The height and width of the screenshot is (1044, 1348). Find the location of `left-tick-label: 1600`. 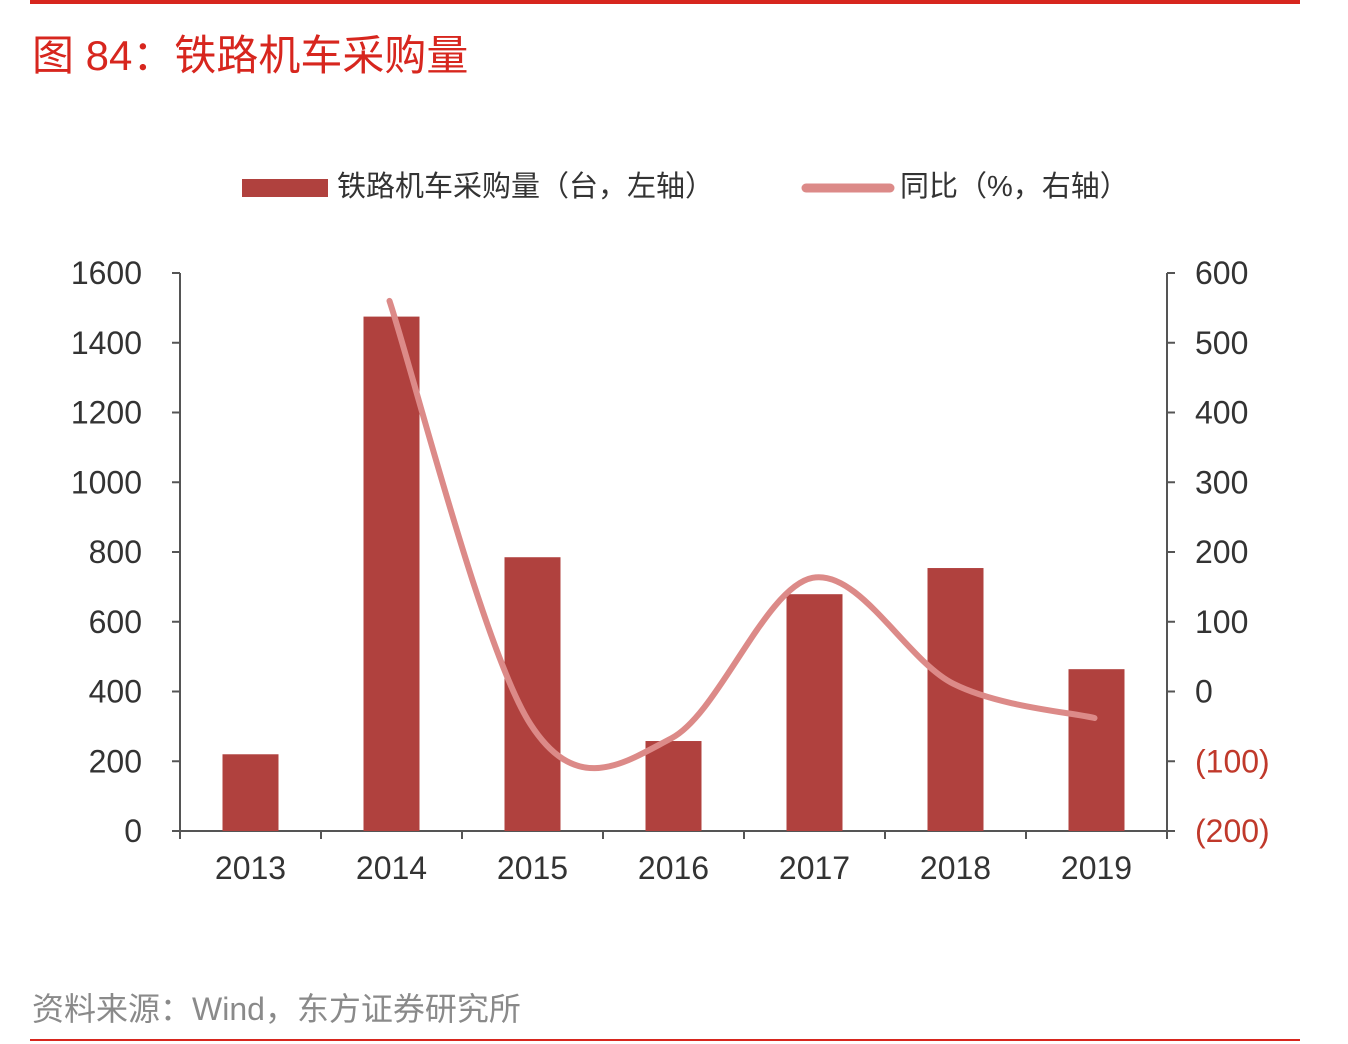

left-tick-label: 1600 is located at coordinates (106, 273).